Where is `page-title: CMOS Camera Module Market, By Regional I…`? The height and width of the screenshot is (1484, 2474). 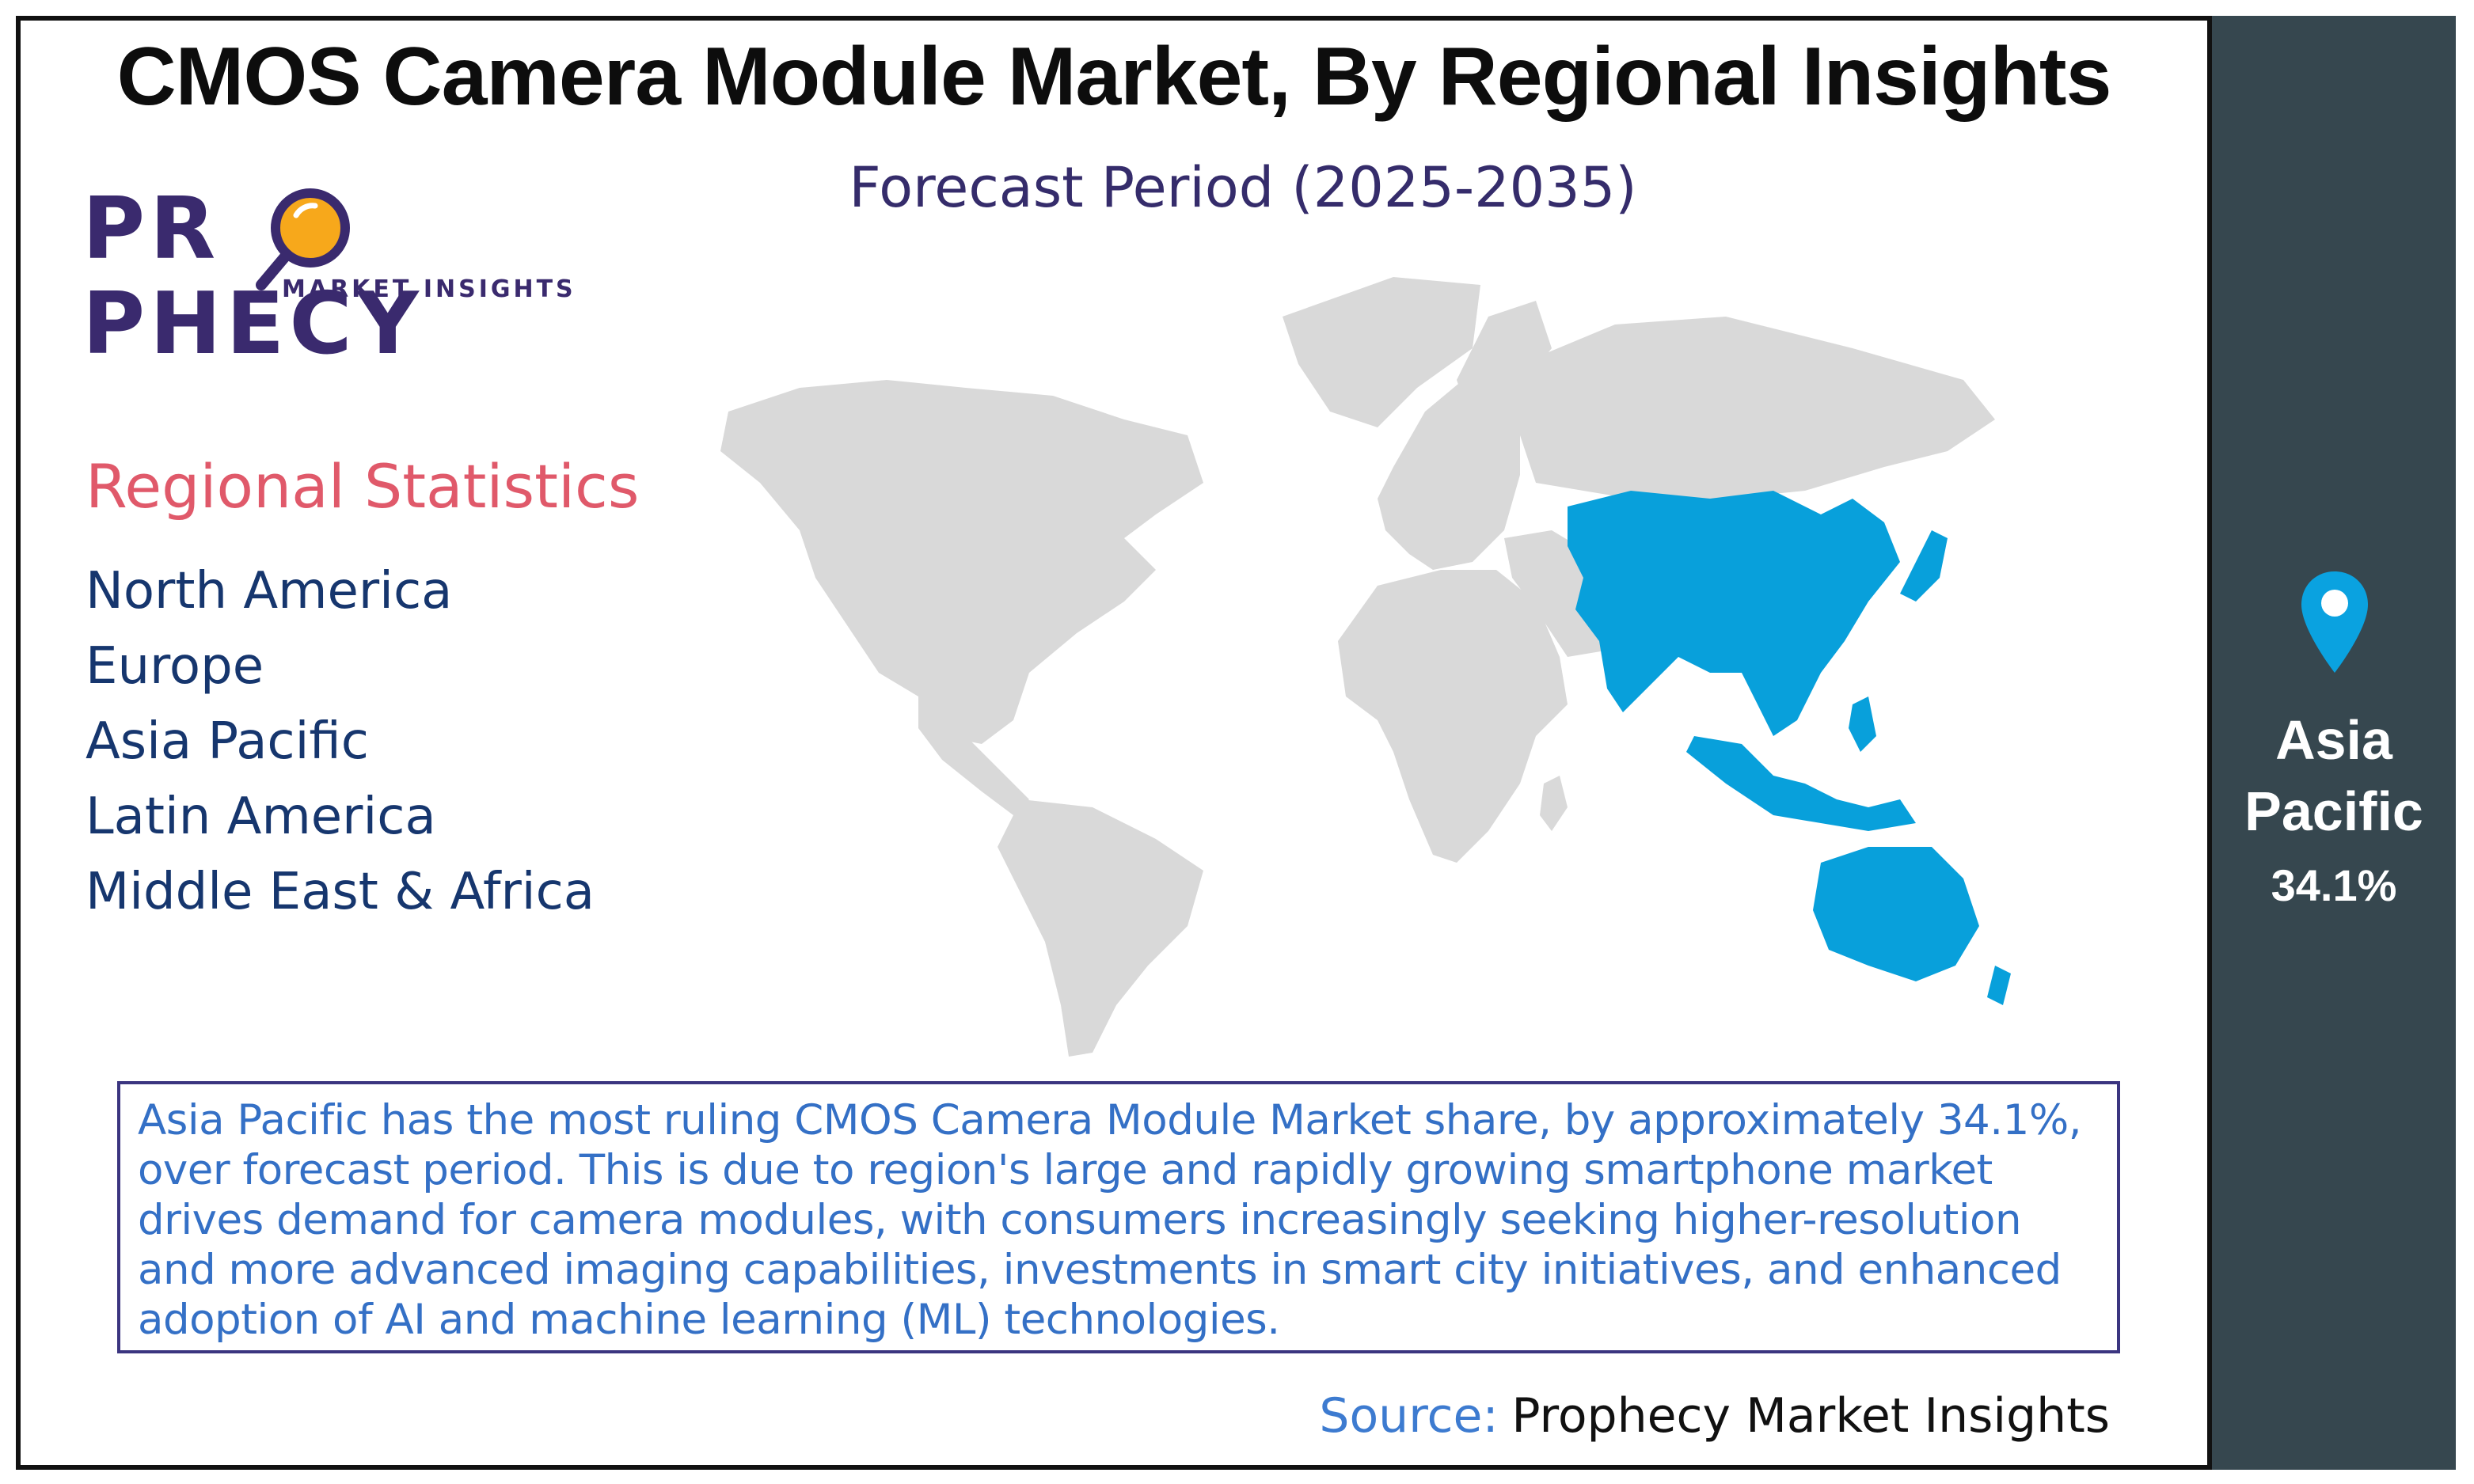 page-title: CMOS Camera Module Market, By Regional I… is located at coordinates (1114, 77).